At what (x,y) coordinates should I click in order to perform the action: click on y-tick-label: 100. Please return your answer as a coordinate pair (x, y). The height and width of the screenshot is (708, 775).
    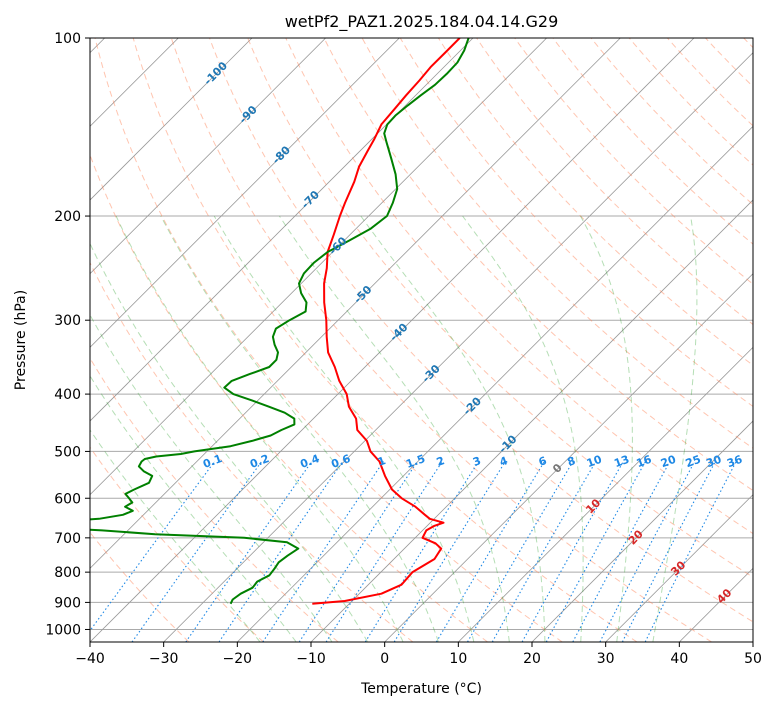
    Looking at the image, I should click on (67, 39).